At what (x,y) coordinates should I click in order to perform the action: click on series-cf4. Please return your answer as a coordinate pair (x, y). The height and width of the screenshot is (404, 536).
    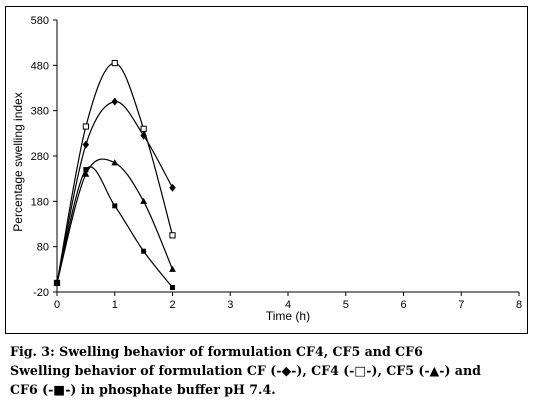
    Looking at the image, I should click on (114, 173).